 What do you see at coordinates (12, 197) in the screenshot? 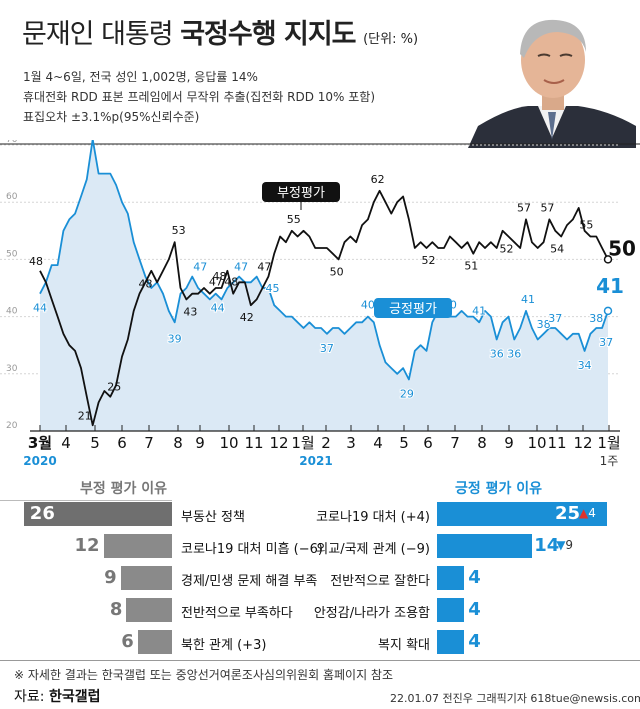
I see `y-tick-label: 60` at bounding box center [12, 197].